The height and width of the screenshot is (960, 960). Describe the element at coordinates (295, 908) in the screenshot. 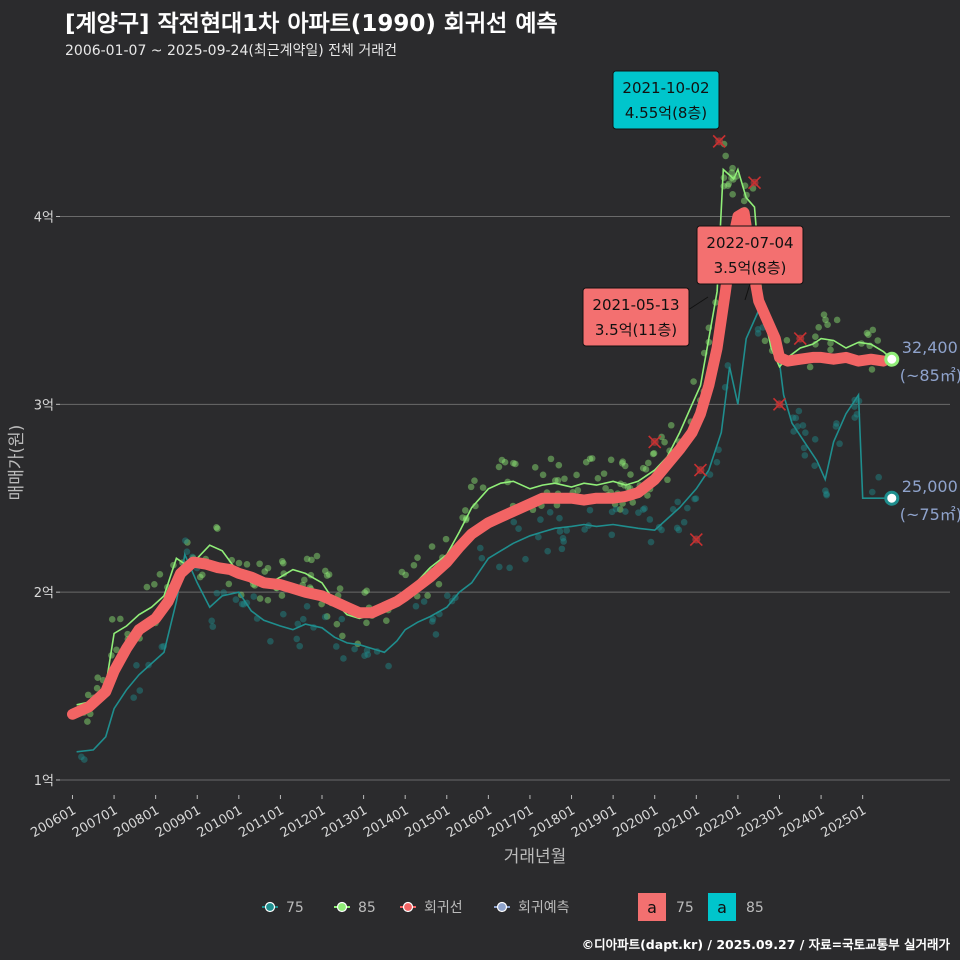

I see `legend-label: 75` at that location.